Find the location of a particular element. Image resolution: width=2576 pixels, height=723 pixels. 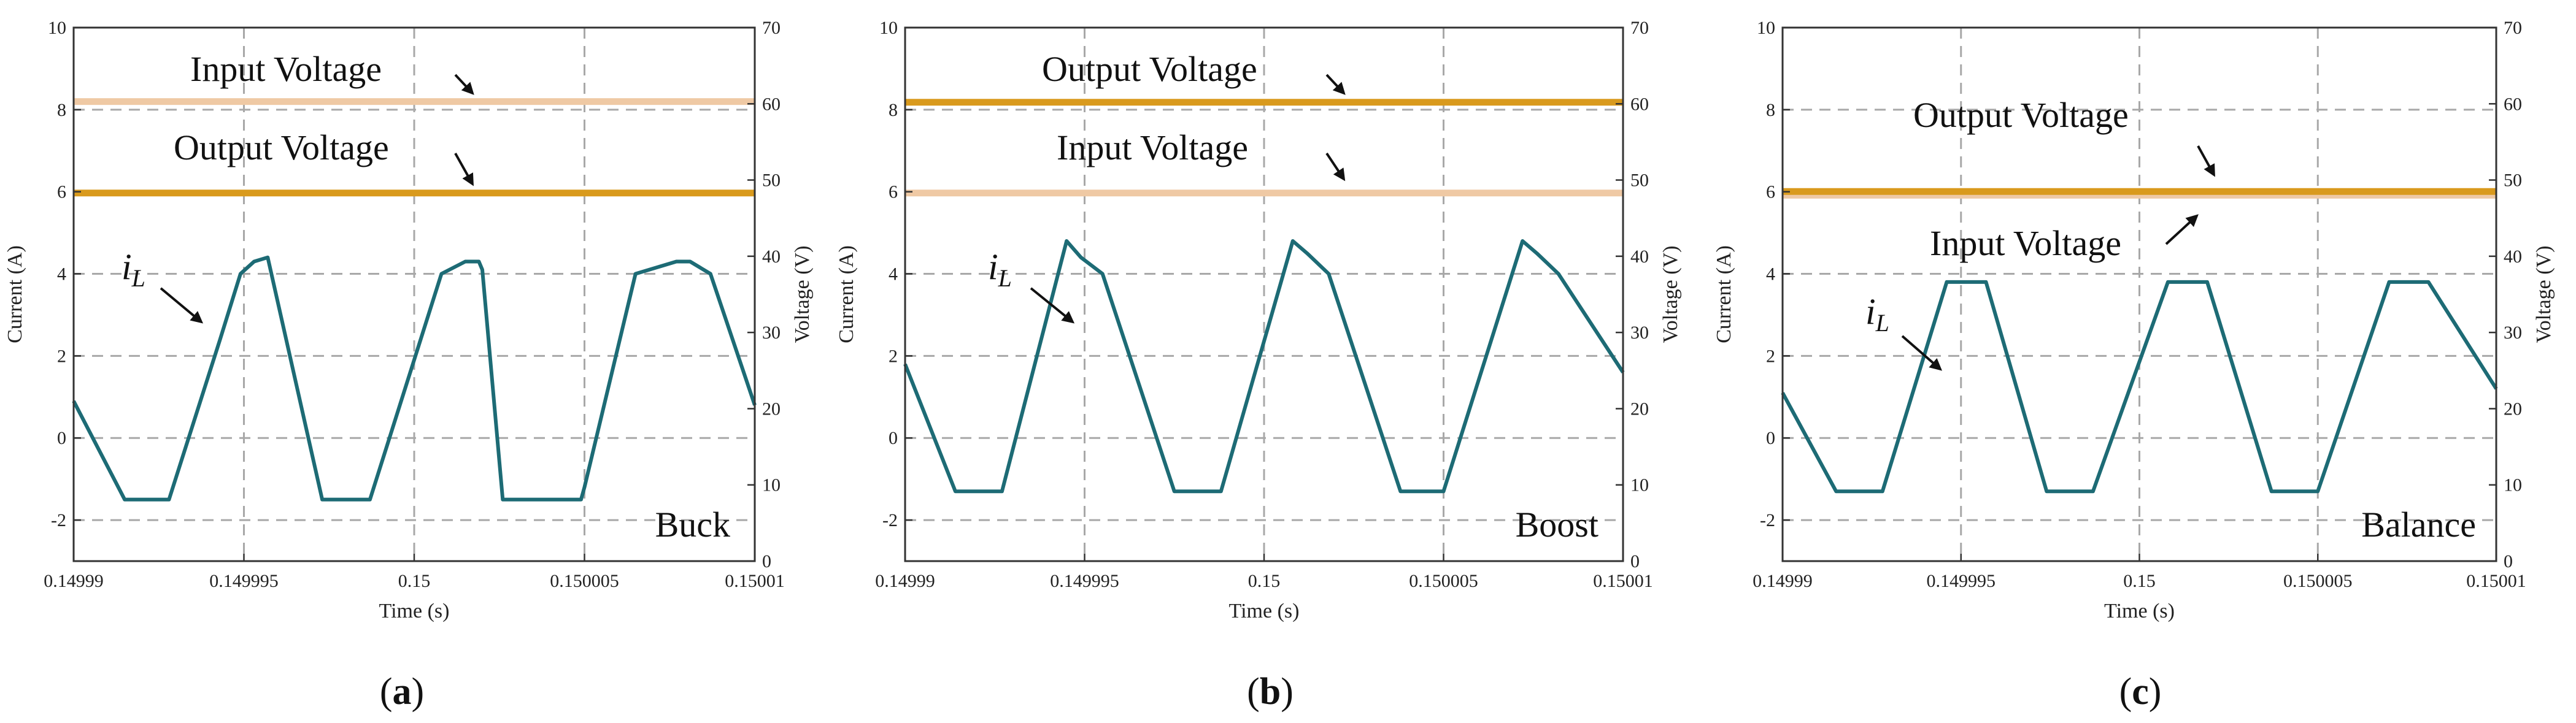

panel-caption-close: ) is located at coordinates (1287, 692).